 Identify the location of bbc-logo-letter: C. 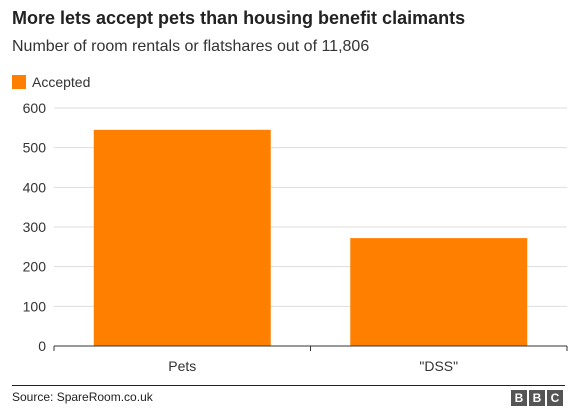
(555, 398).